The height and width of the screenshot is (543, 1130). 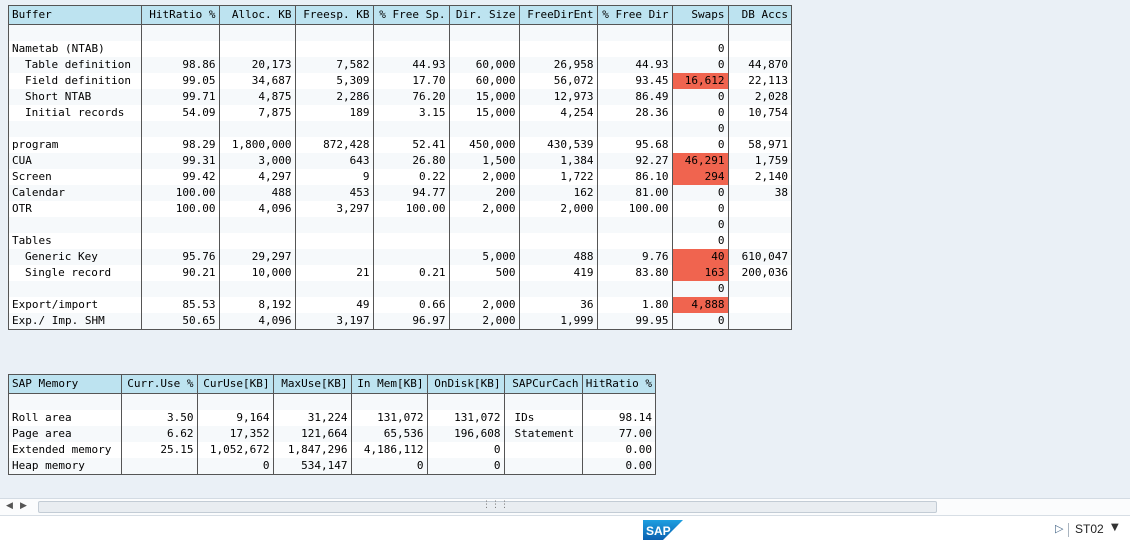 What do you see at coordinates (23, 506) in the screenshot?
I see `right-arrow-icon: ▶` at bounding box center [23, 506].